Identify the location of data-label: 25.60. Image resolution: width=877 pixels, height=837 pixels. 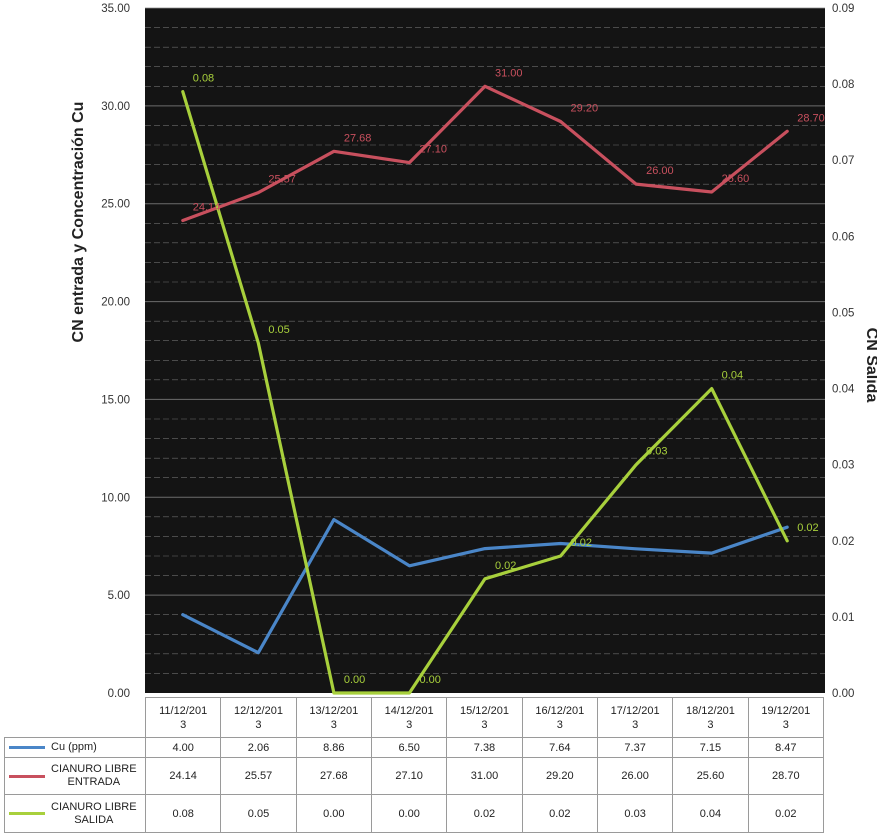
(736, 179).